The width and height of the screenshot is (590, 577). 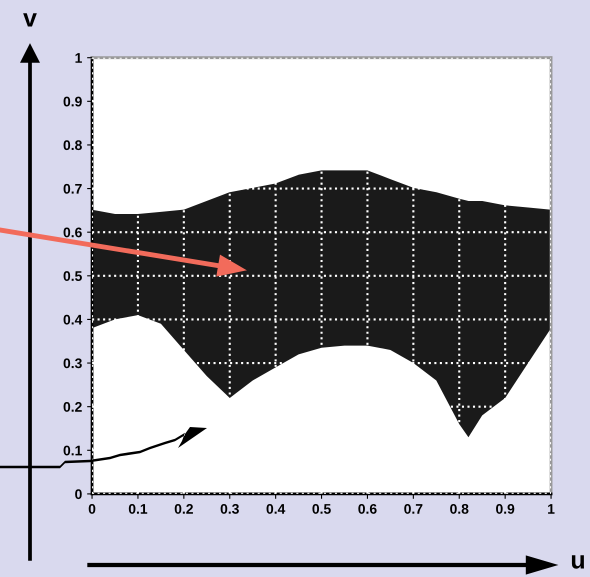 What do you see at coordinates (321, 509) in the screenshot?
I see `x-tick-label: 0.5` at bounding box center [321, 509].